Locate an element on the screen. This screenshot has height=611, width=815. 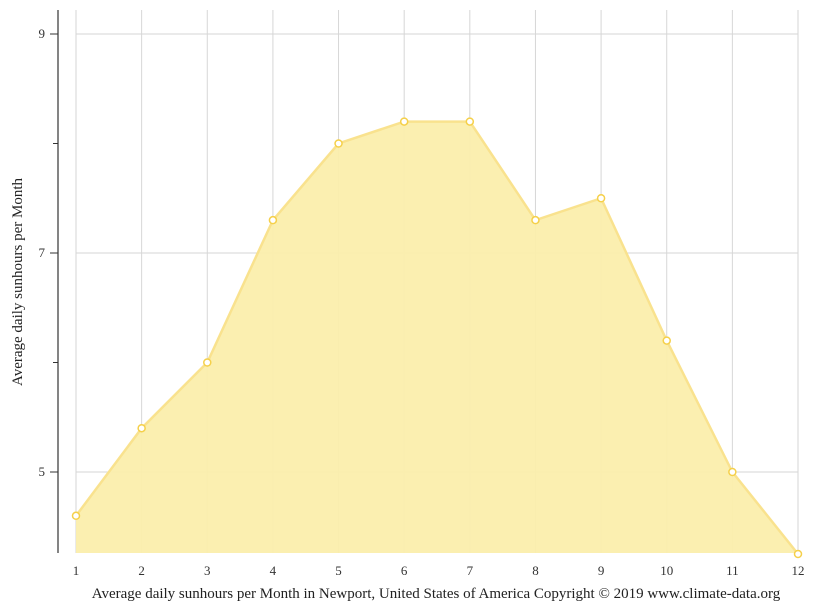
y-axis-tick-labels: 9 7 5 is located at coordinates (42, 252).